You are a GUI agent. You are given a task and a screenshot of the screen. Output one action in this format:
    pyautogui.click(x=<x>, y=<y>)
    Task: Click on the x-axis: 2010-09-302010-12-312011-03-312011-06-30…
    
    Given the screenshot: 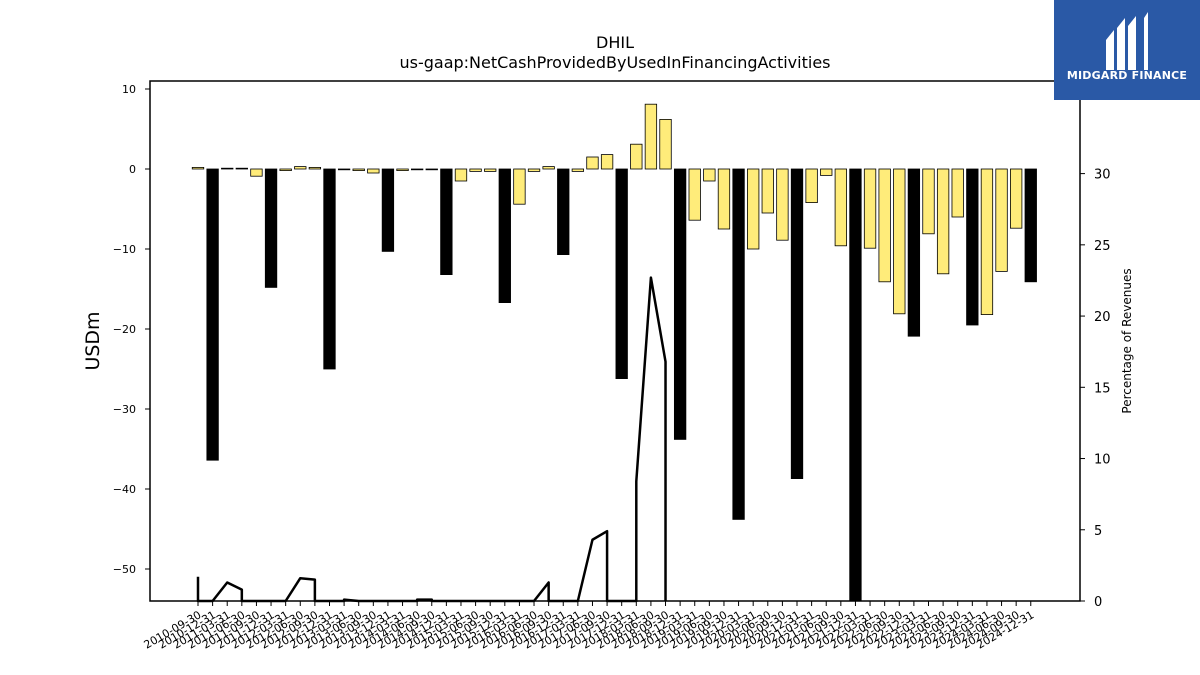 What is the action you would take?
    pyautogui.click(x=589, y=626)
    